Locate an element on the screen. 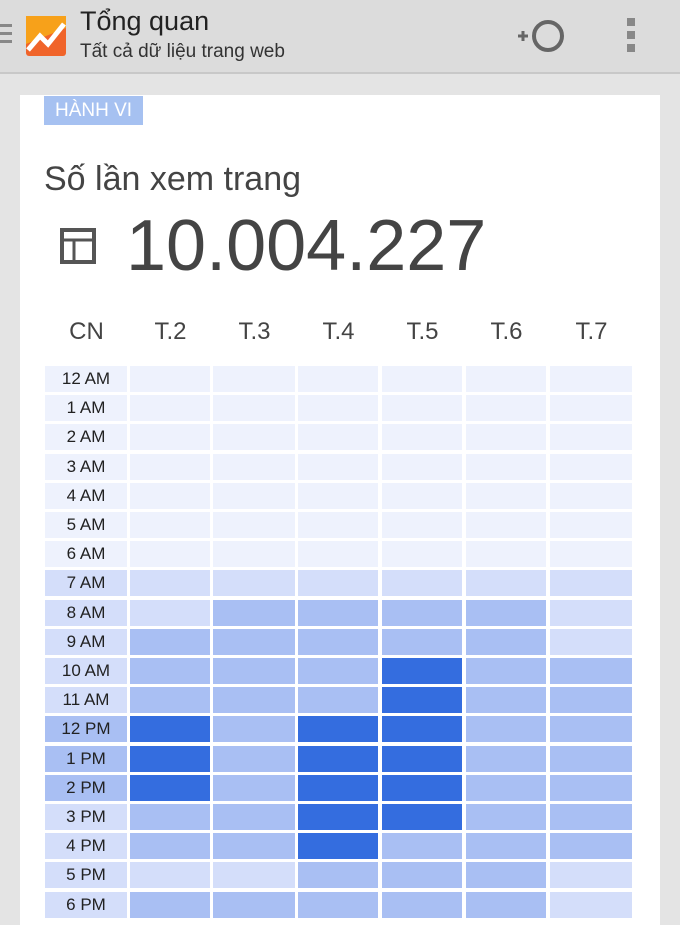  table-icon is located at coordinates (78, 246).